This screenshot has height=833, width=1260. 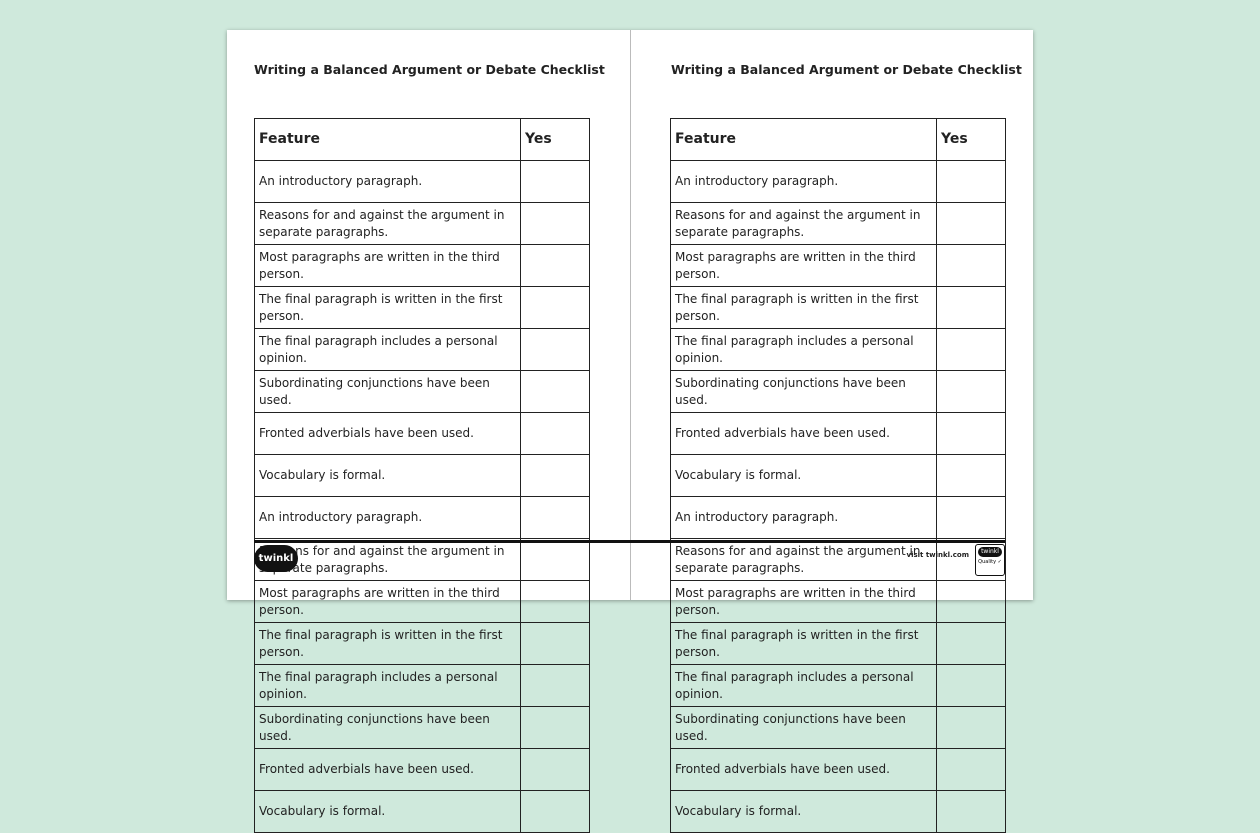 I want to click on yes-header: Yes, so click(x=555, y=139).